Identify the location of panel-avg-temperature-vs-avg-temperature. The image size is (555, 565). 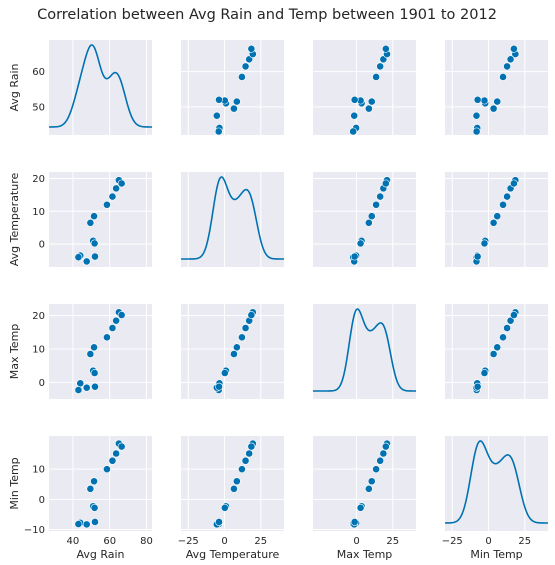
(232, 219).